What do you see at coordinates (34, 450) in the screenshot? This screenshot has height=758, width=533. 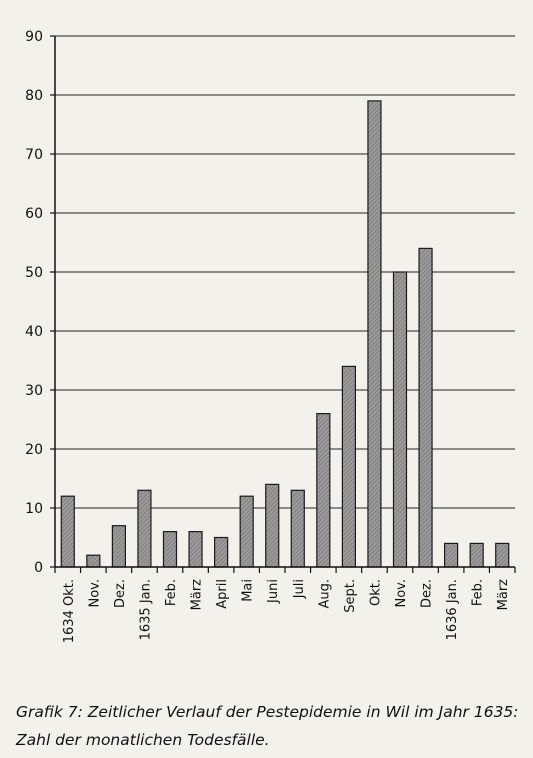 I see `y-tick-label: 20` at bounding box center [34, 450].